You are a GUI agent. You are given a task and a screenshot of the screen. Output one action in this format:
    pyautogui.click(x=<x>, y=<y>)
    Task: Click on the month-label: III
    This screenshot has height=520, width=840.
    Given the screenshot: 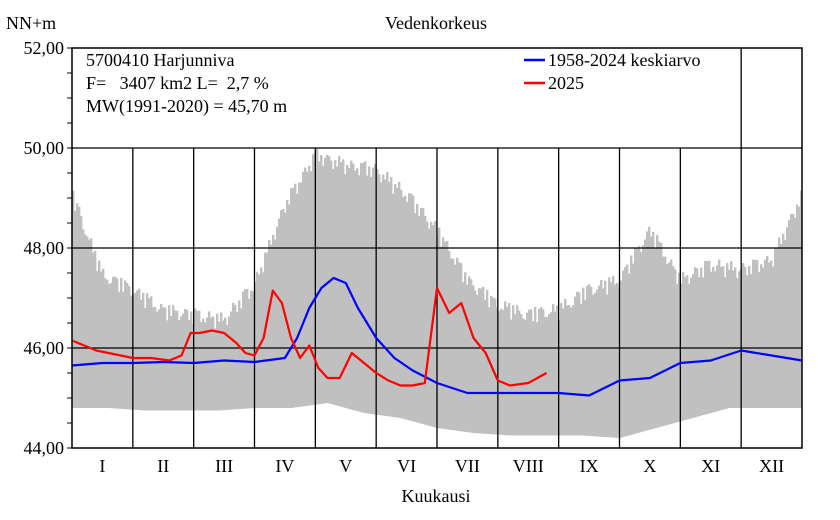 What is the action you would take?
    pyautogui.click(x=224, y=466)
    